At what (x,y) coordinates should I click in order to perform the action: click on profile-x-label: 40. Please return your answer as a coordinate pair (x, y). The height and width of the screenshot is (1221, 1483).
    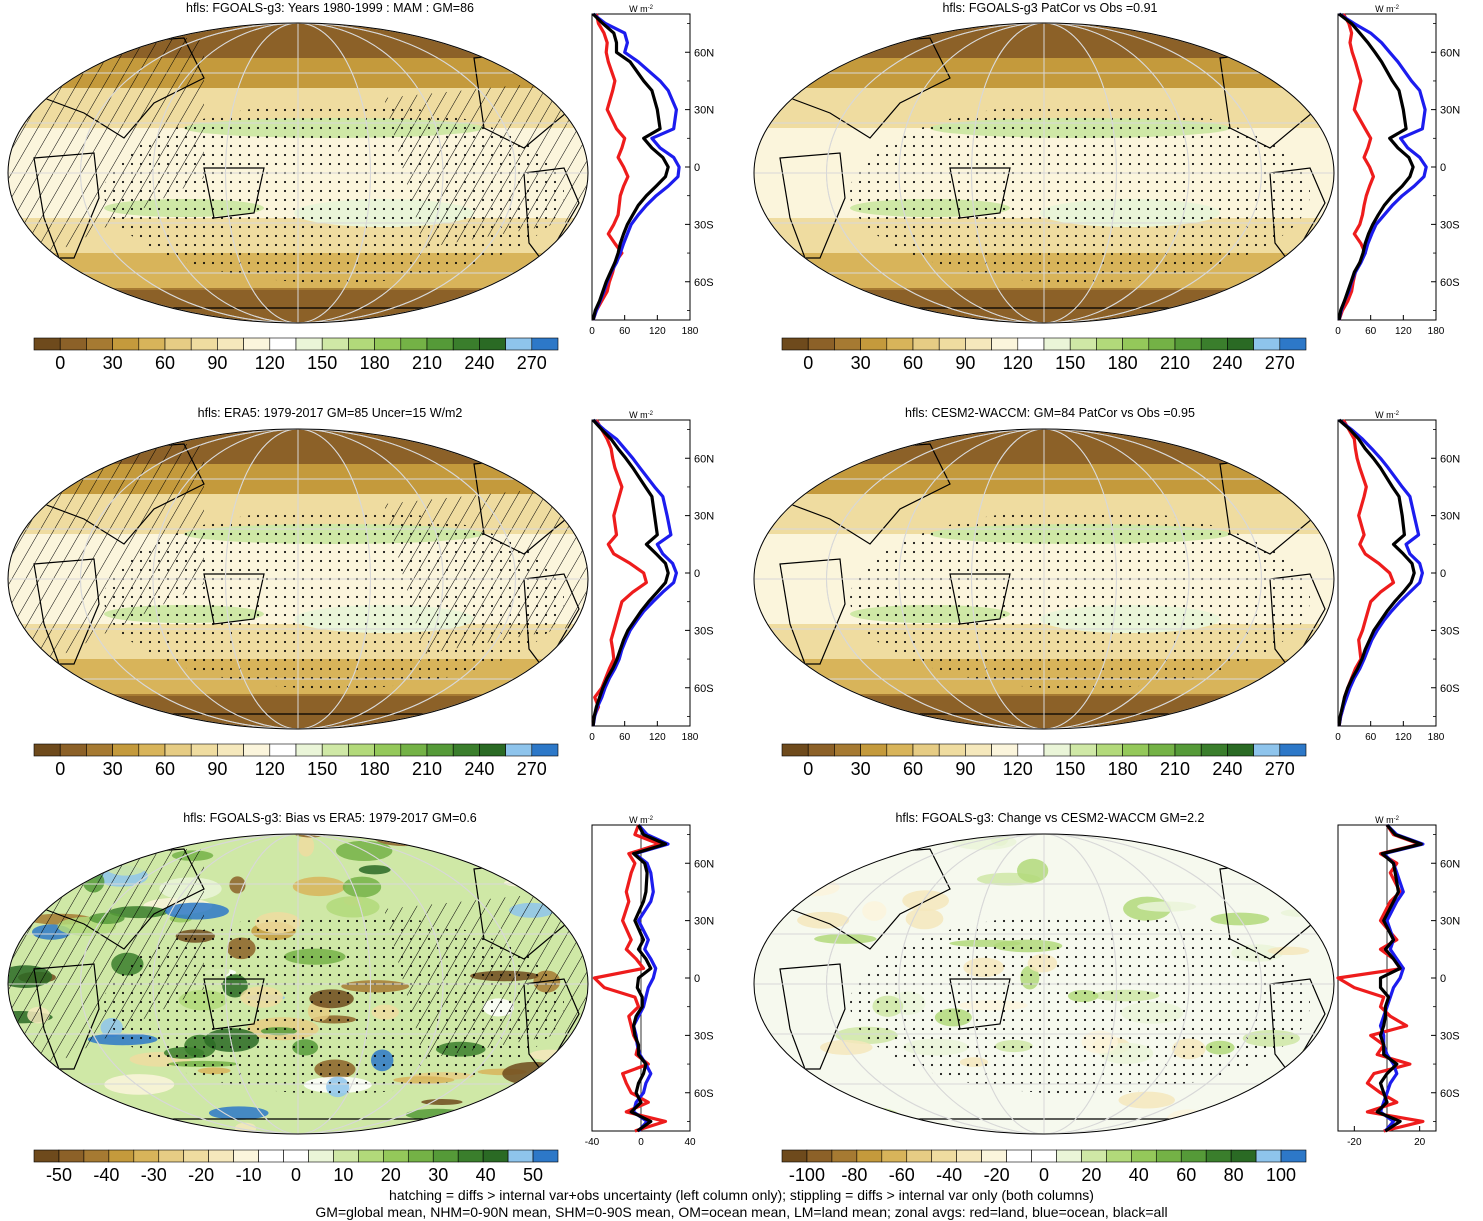
    Looking at the image, I should click on (690, 1142).